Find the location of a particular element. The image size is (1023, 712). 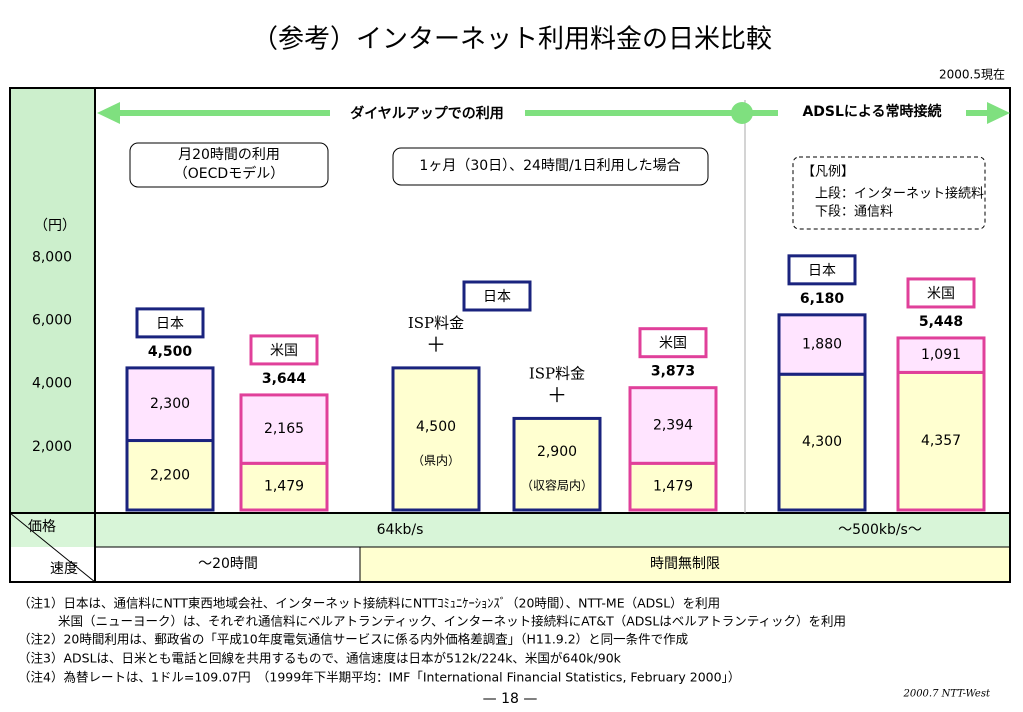

total-label: 5,448 is located at coordinates (941, 322).